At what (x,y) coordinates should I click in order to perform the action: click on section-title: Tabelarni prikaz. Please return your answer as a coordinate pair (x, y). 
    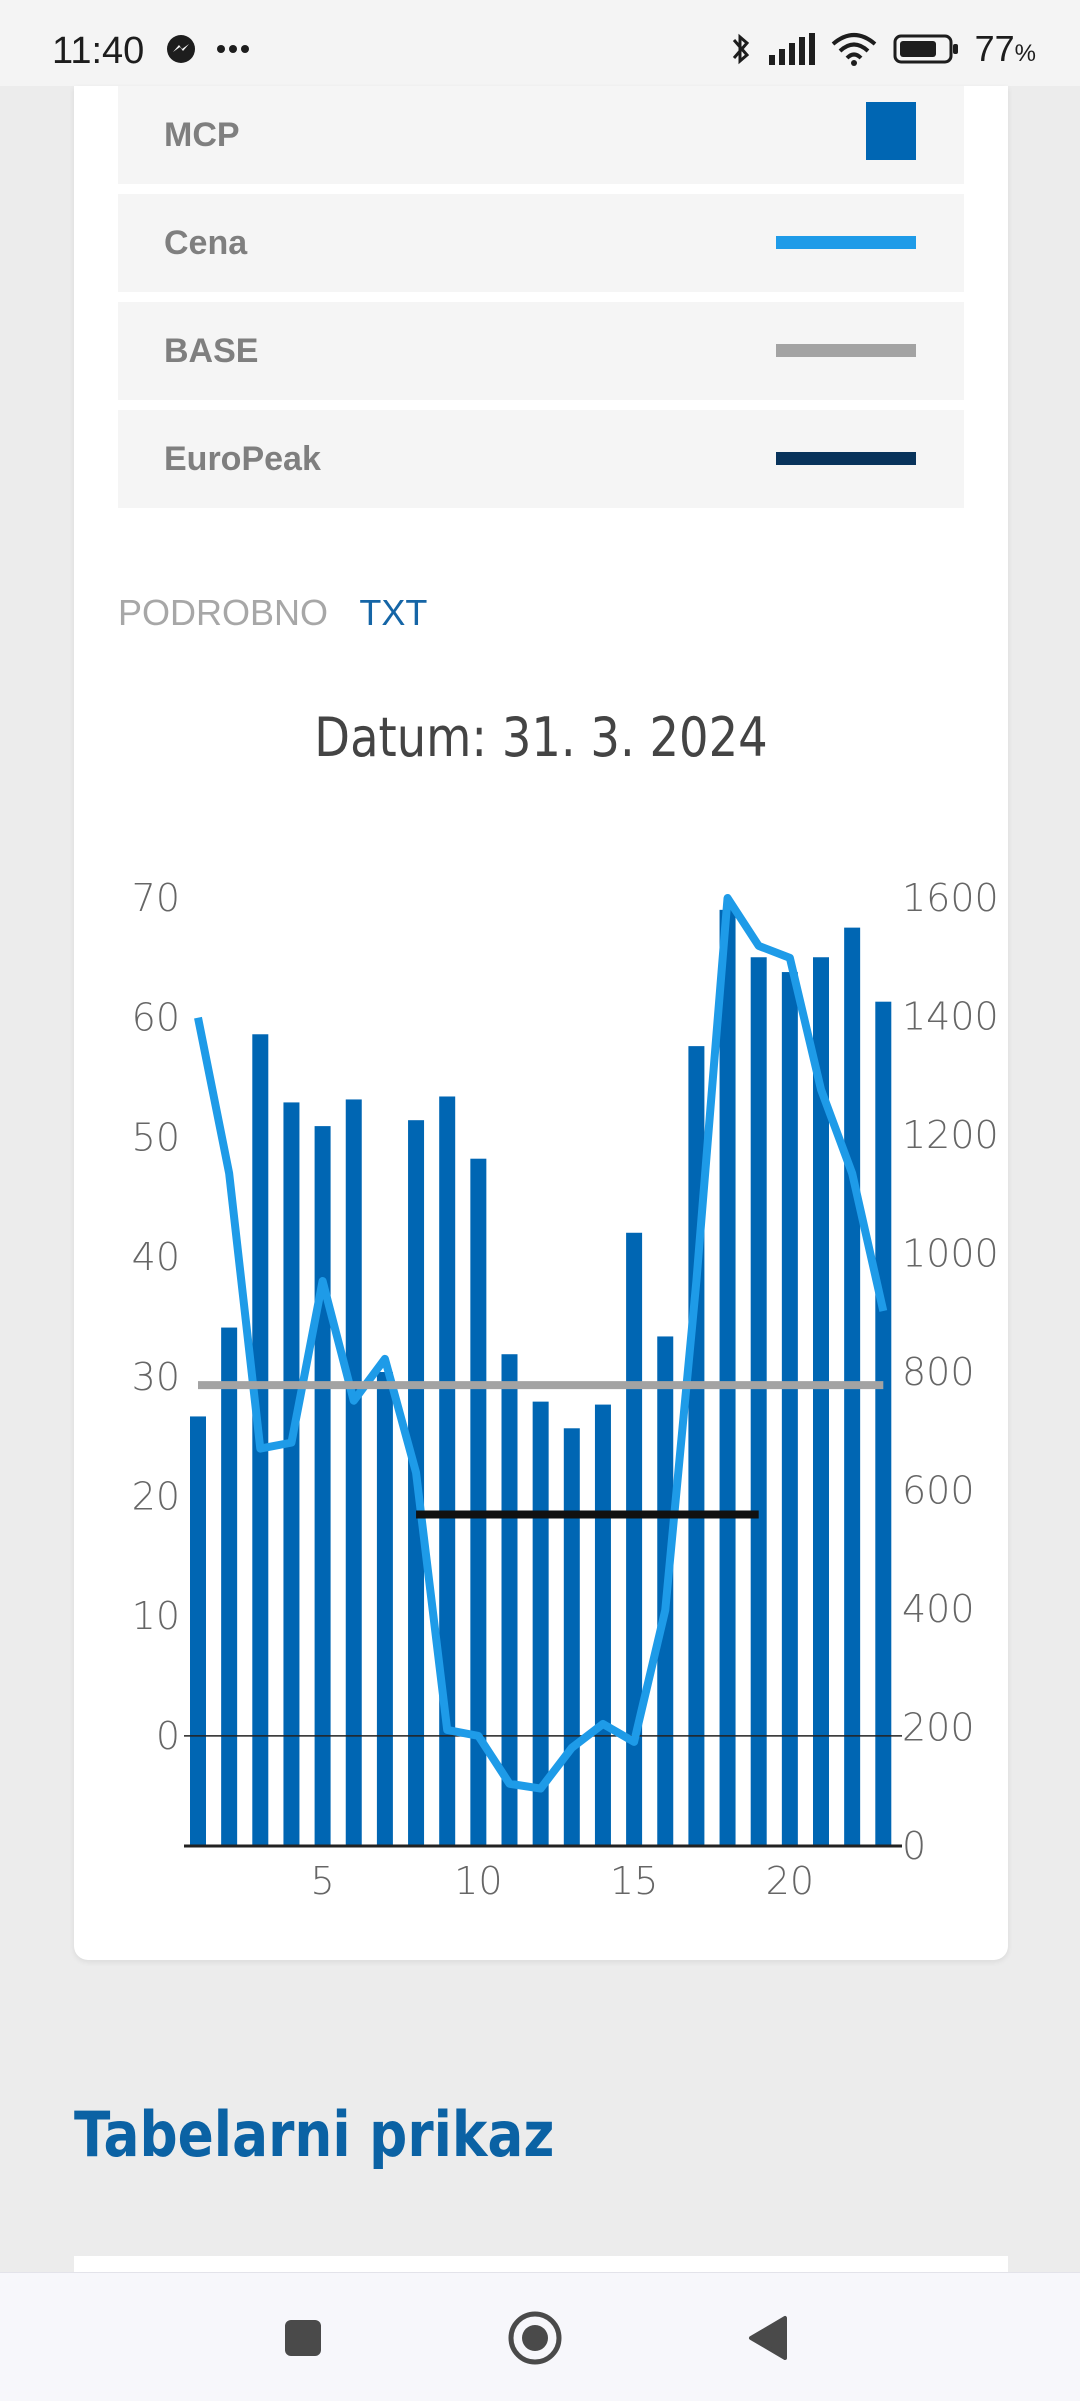
    Looking at the image, I should click on (314, 2134).